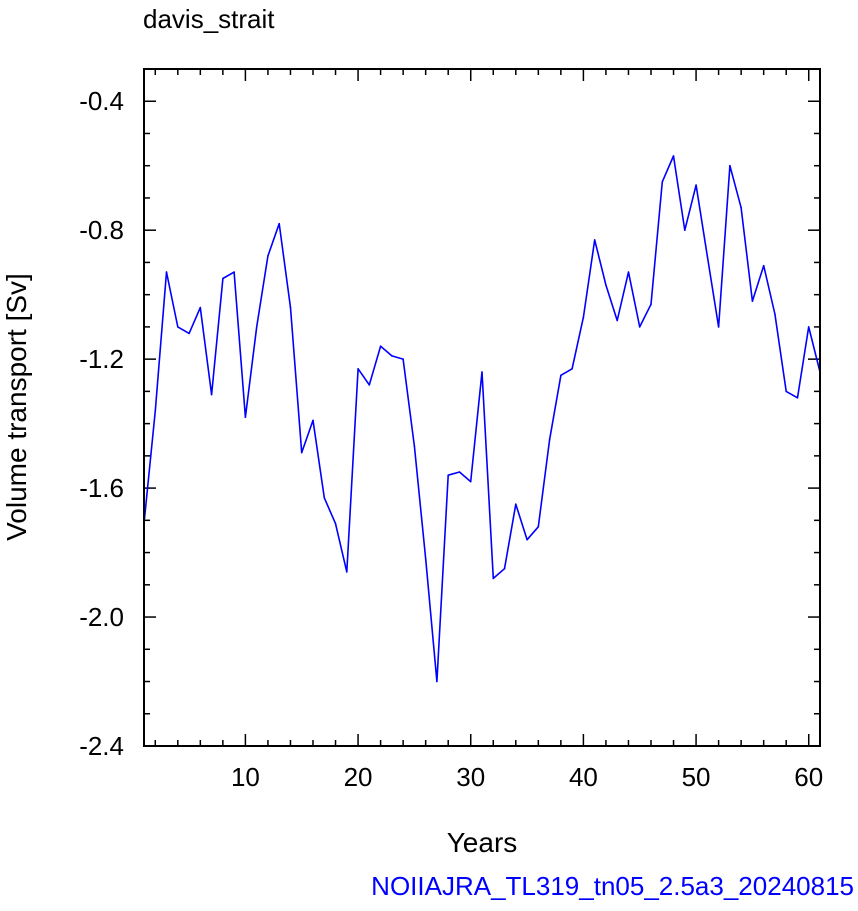  I want to click on x-tick-label: 10, so click(245, 777).